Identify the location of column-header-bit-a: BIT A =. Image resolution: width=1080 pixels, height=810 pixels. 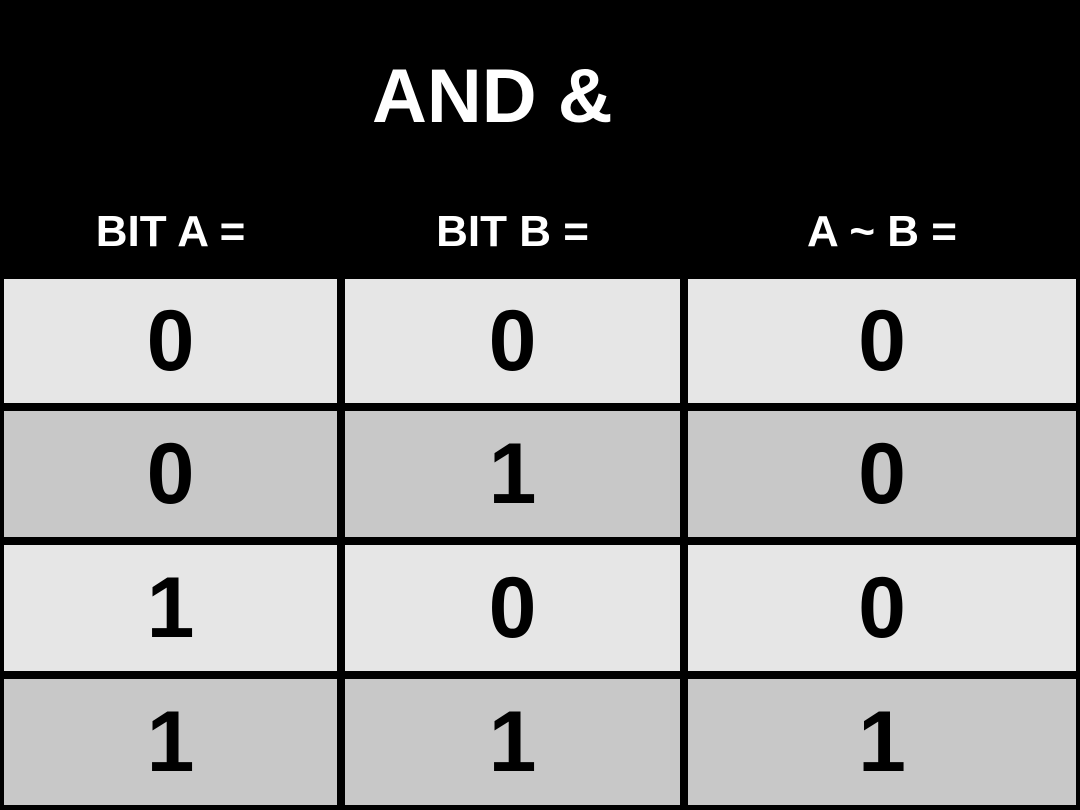
(170, 231).